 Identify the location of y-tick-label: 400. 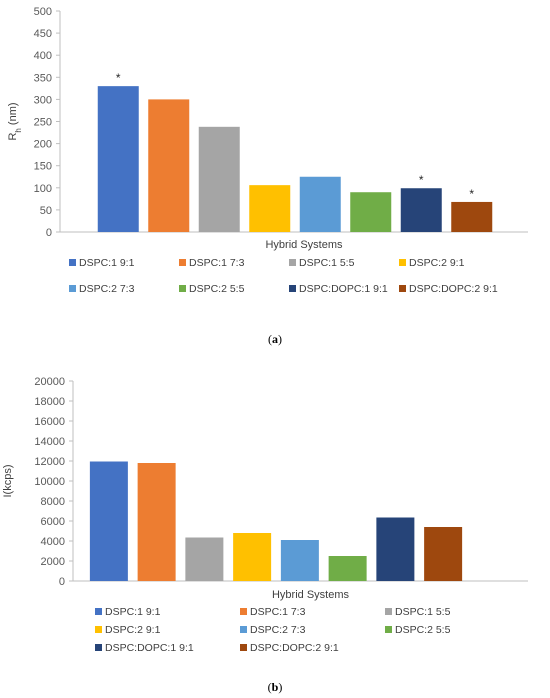
(43, 56).